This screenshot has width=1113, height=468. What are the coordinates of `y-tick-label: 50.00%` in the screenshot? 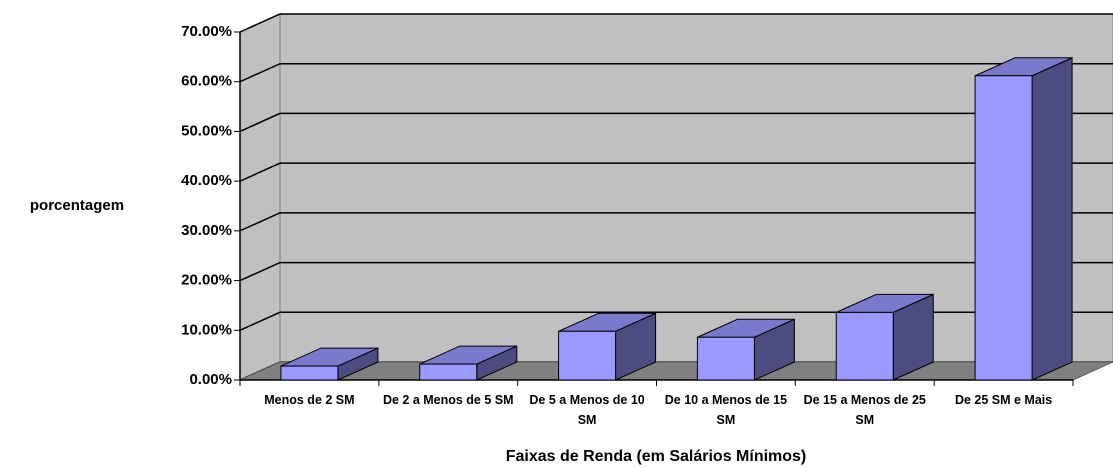 It's located at (206, 130).